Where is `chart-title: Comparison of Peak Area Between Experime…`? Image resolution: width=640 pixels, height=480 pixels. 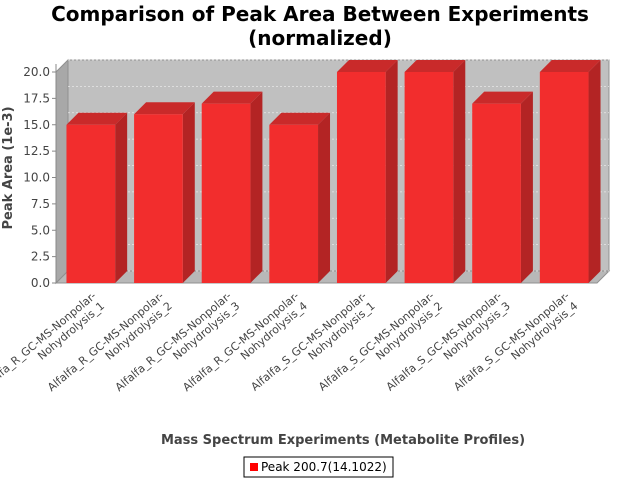
chart-title: Comparison of Peak Area Between Experime… is located at coordinates (320, 26).